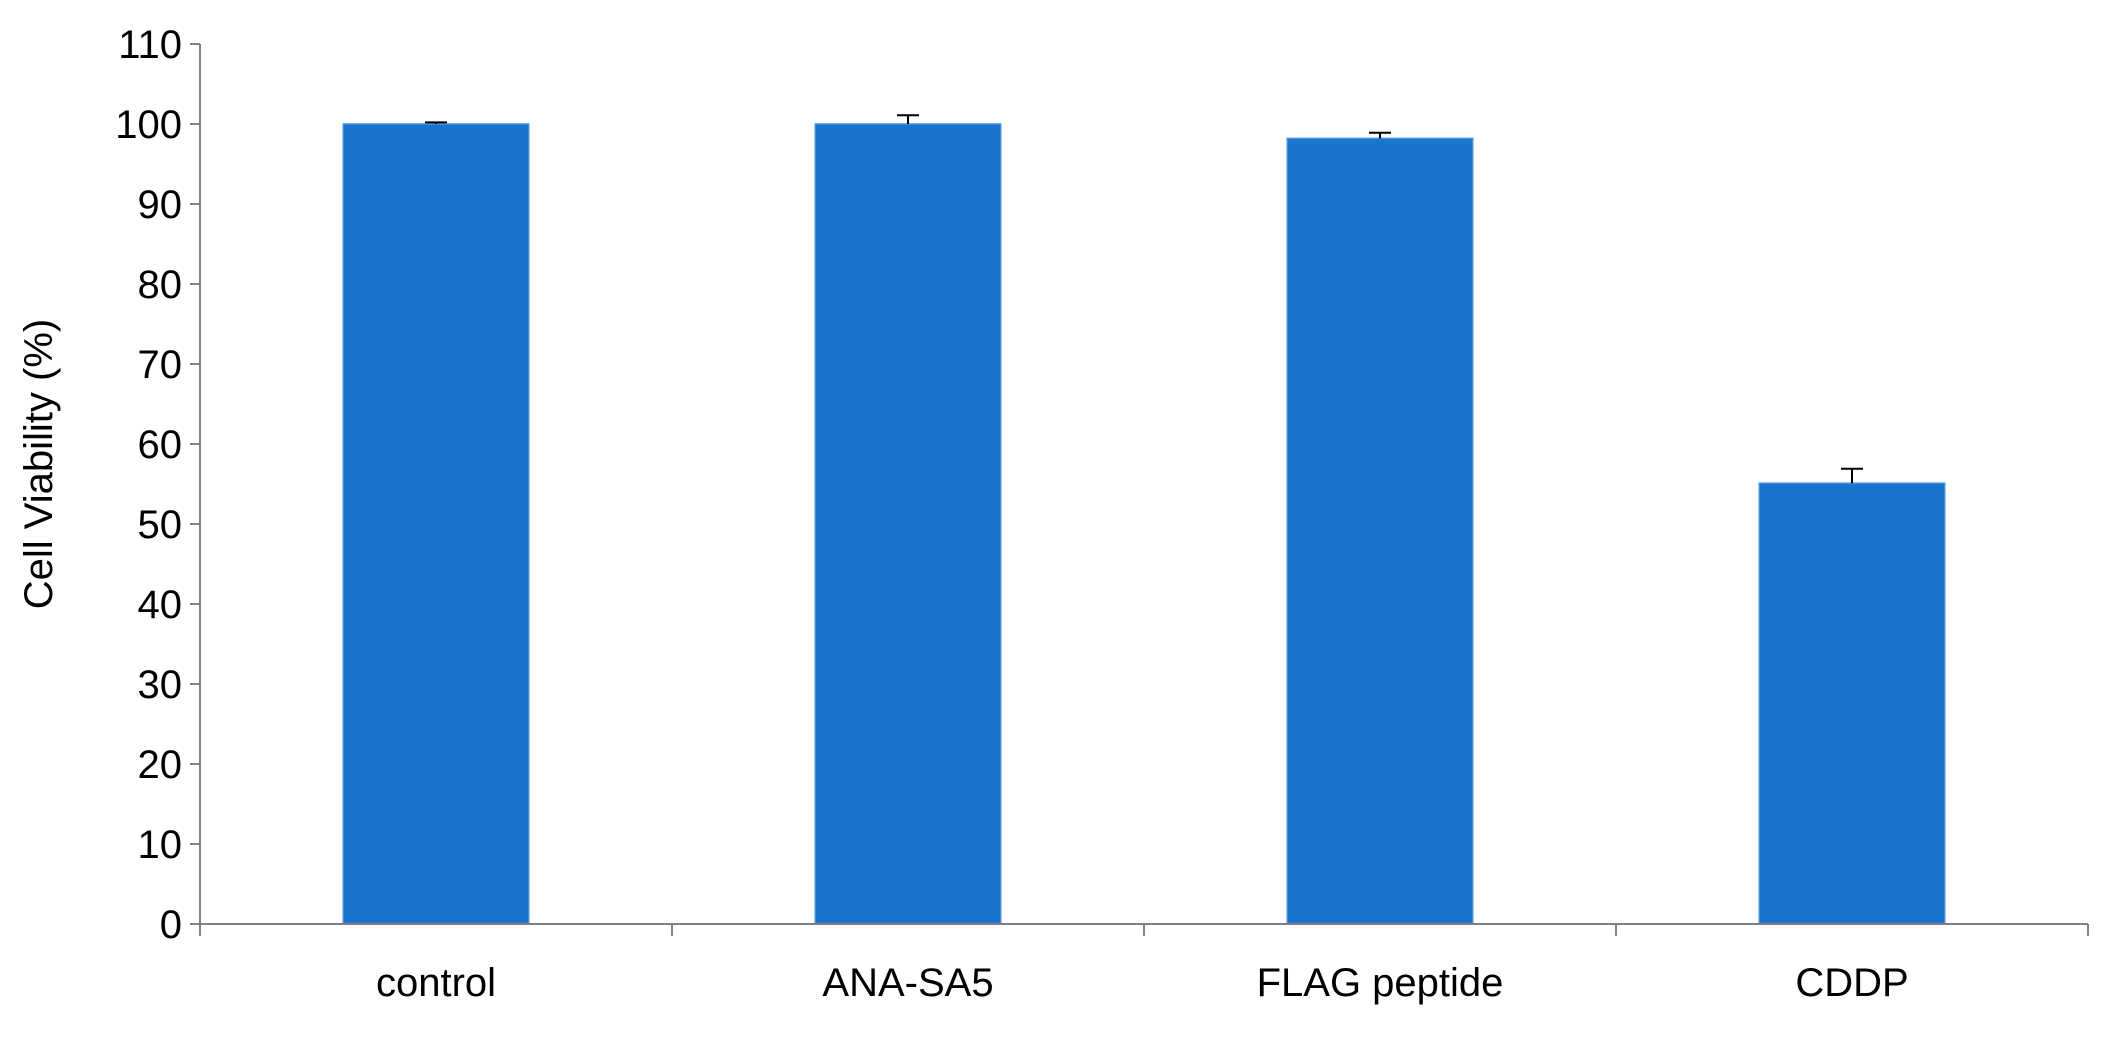 The width and height of the screenshot is (2104, 1037). I want to click on y-axis-ticks: 0 10 20 30 40 50 60 70 80 90 100 110, so click(157, 485).